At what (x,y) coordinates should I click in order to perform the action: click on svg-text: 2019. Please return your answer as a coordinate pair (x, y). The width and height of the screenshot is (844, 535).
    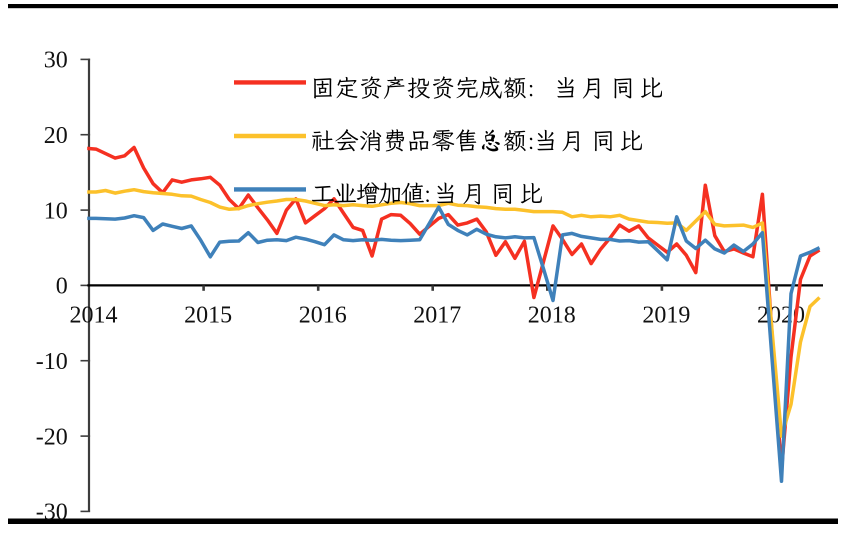
    Looking at the image, I should click on (666, 316).